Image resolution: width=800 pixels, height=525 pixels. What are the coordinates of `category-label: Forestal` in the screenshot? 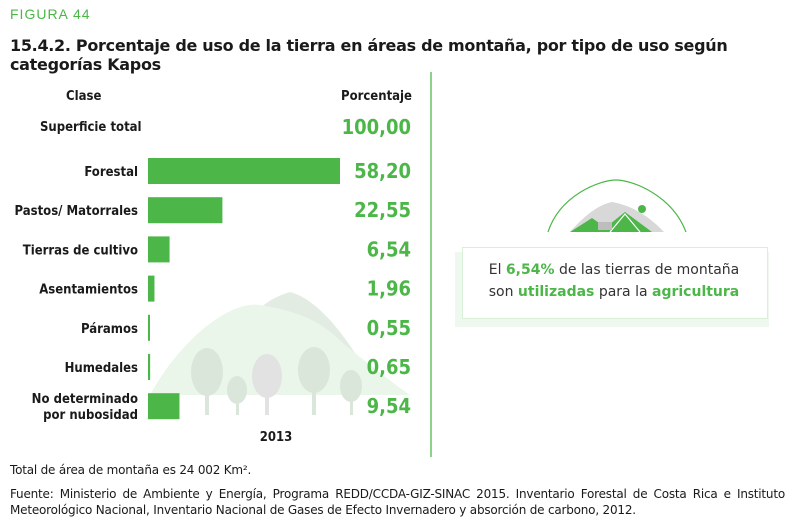 It's located at (111, 172).